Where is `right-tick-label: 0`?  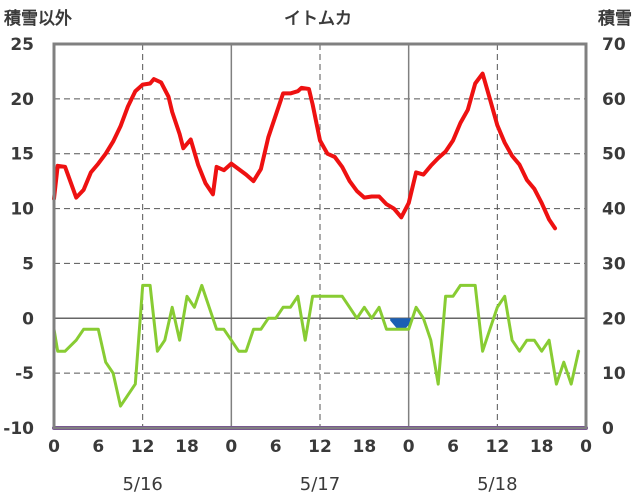
right-tick-label: 0 is located at coordinates (608, 429).